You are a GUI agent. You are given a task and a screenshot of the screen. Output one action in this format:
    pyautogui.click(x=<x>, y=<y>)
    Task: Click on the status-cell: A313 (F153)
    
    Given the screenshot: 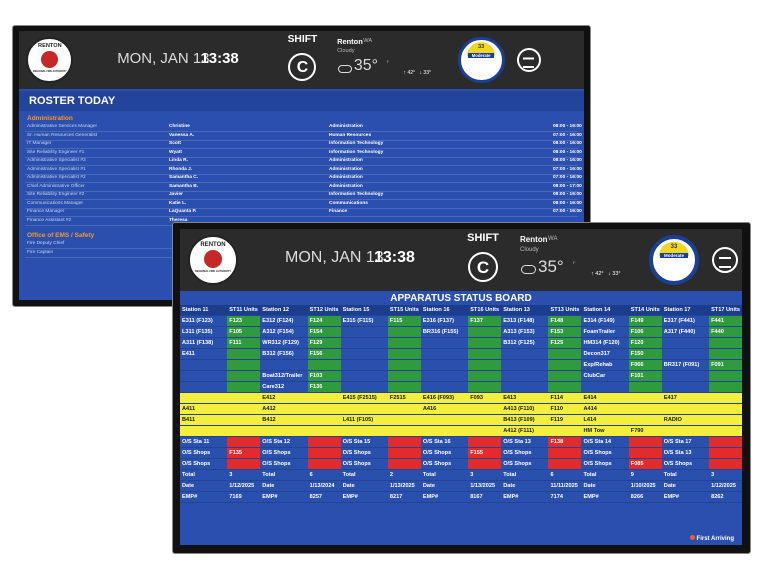 What is the action you would take?
    pyautogui.click(x=525, y=332)
    